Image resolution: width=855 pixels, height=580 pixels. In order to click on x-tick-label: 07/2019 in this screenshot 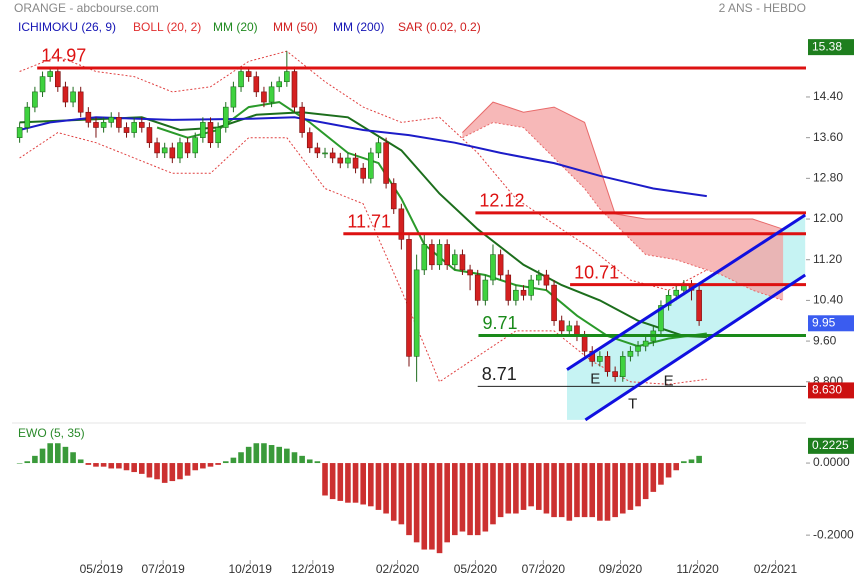, I will do `click(163, 569)`.